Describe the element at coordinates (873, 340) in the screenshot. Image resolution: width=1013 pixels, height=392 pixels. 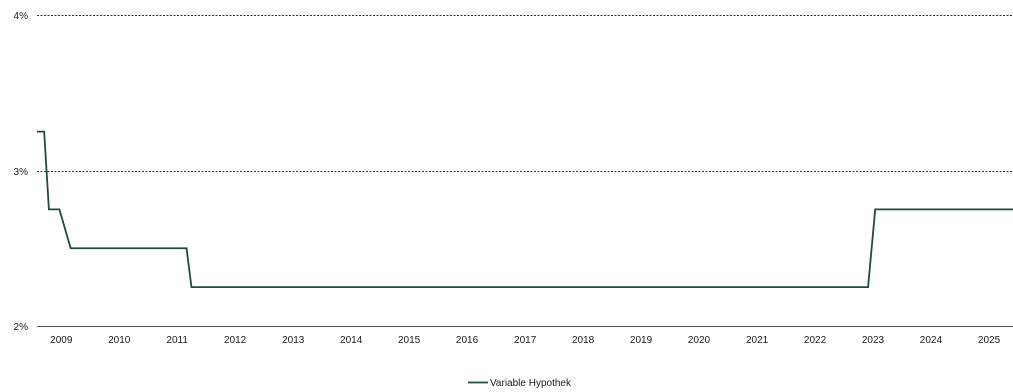
I see `x-tick-label: 2023` at that location.